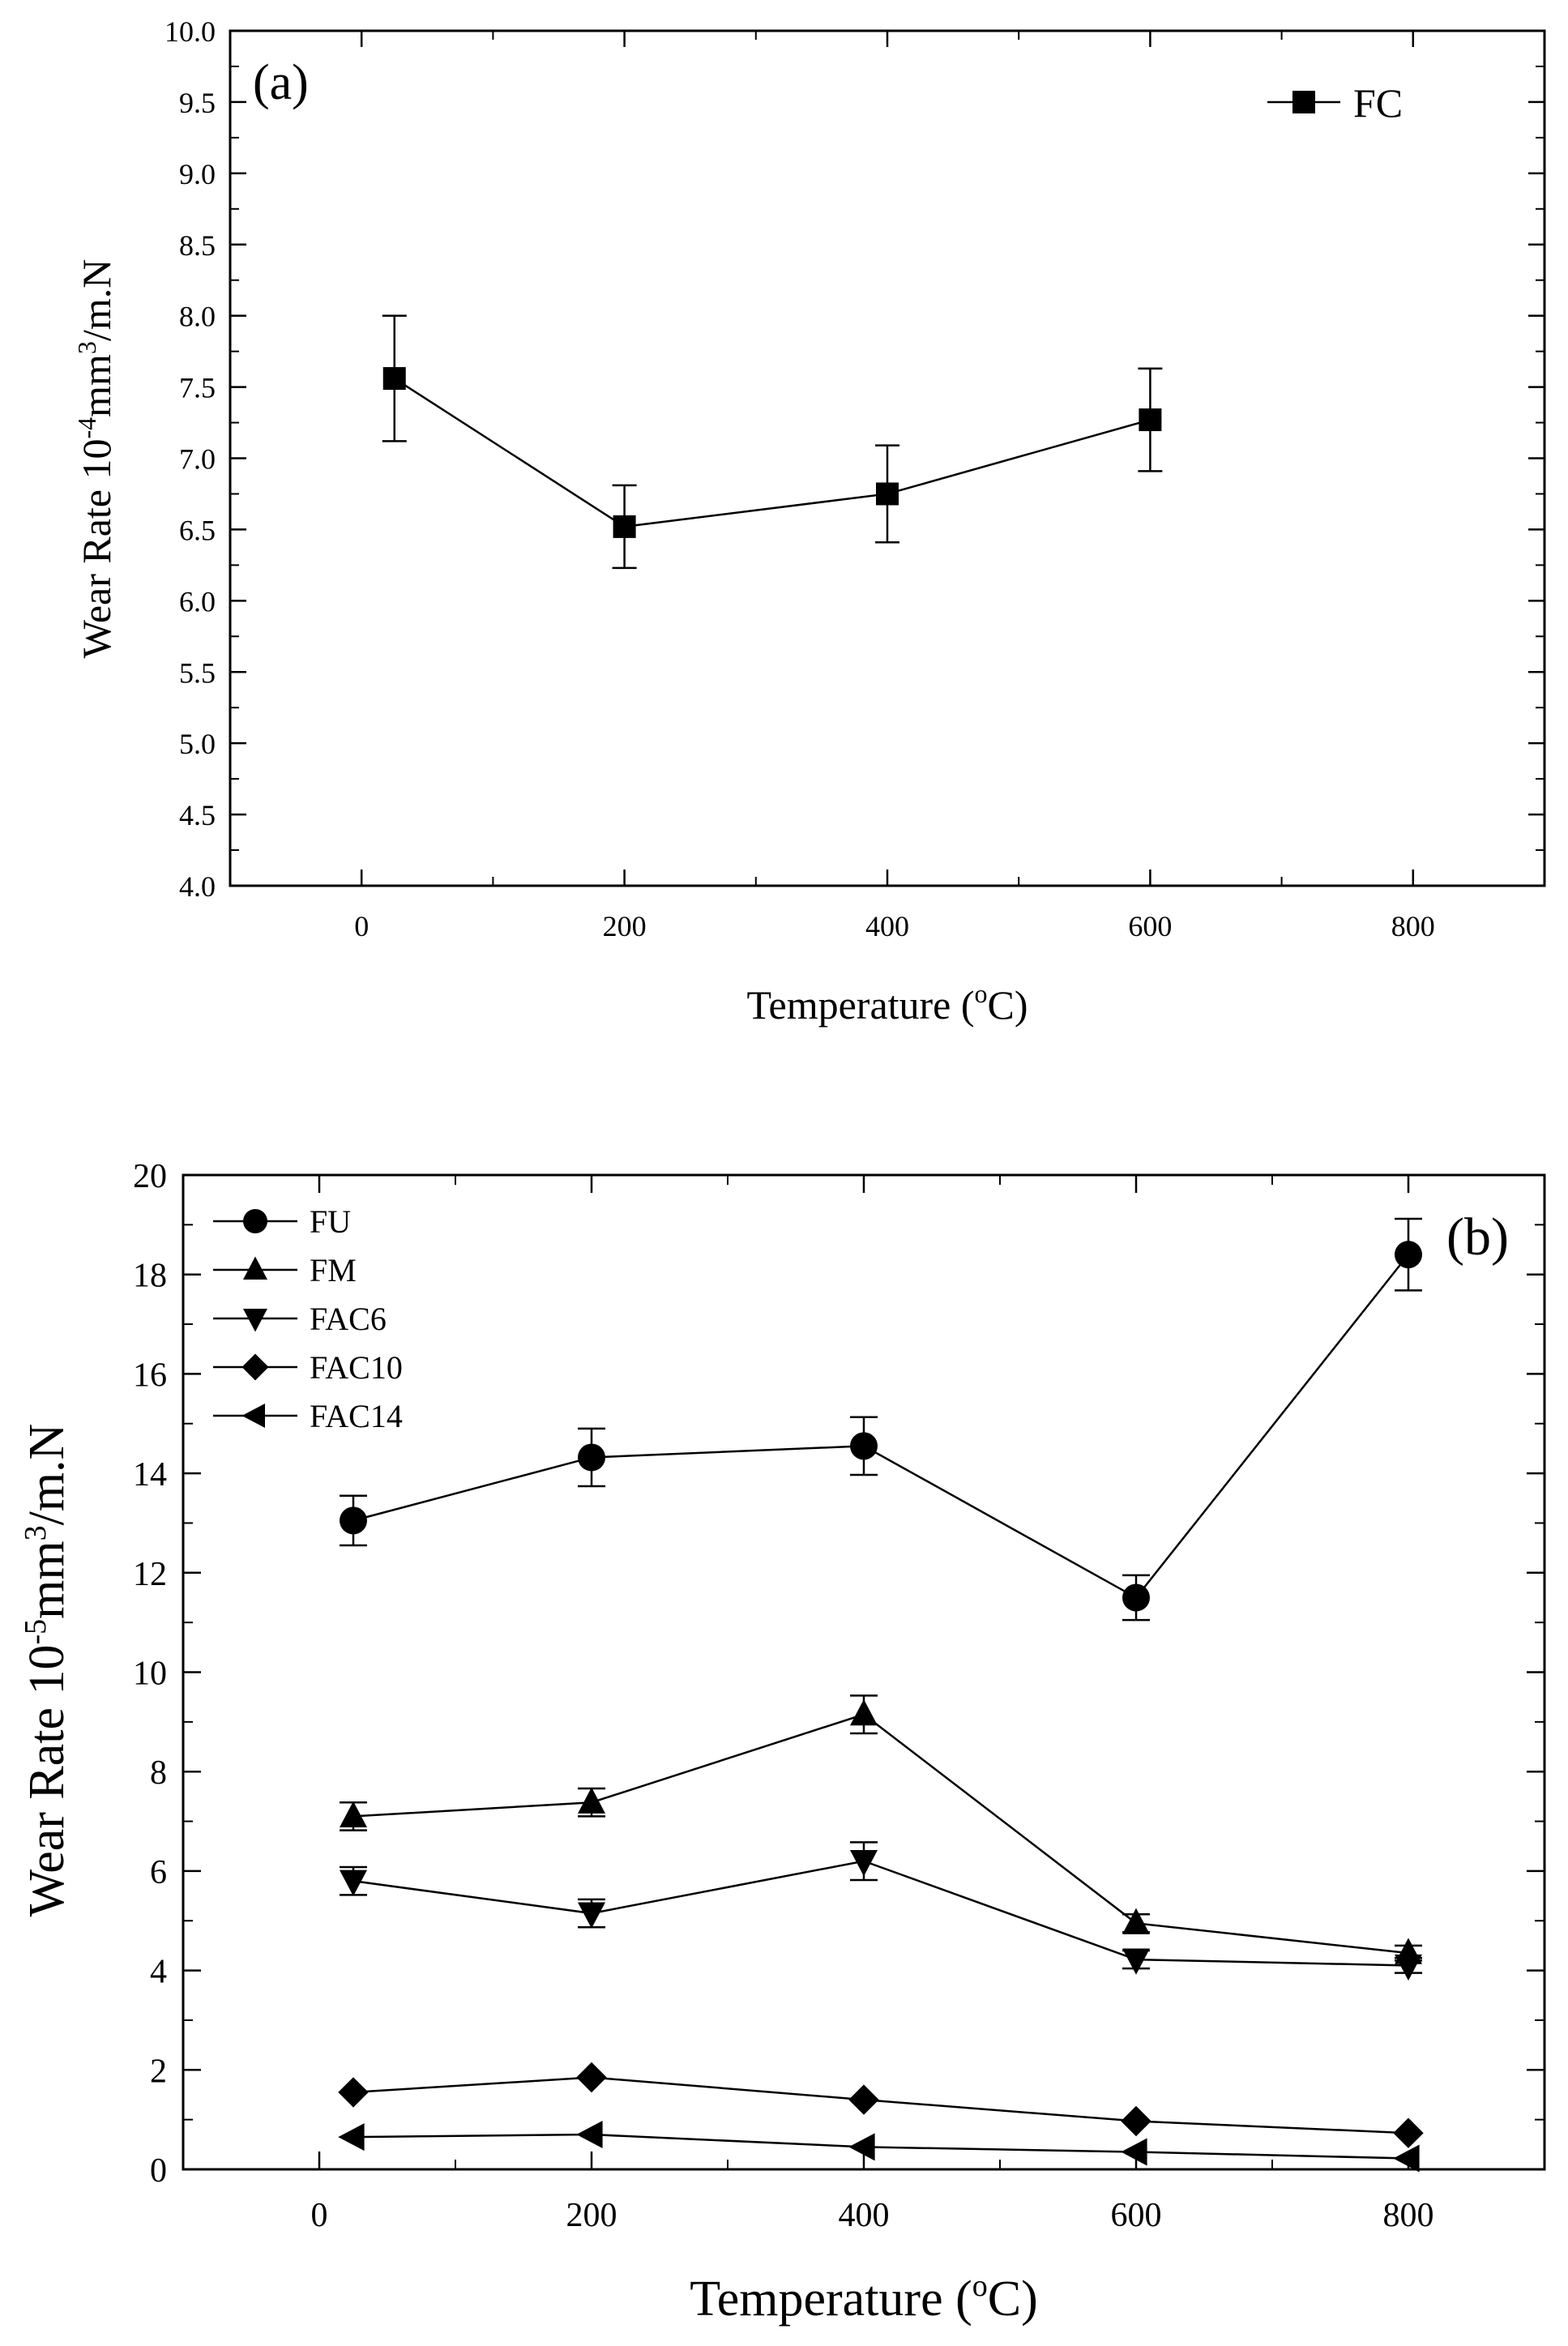  What do you see at coordinates (772, 452) in the screenshot?
I see `series-line-fc` at bounding box center [772, 452].